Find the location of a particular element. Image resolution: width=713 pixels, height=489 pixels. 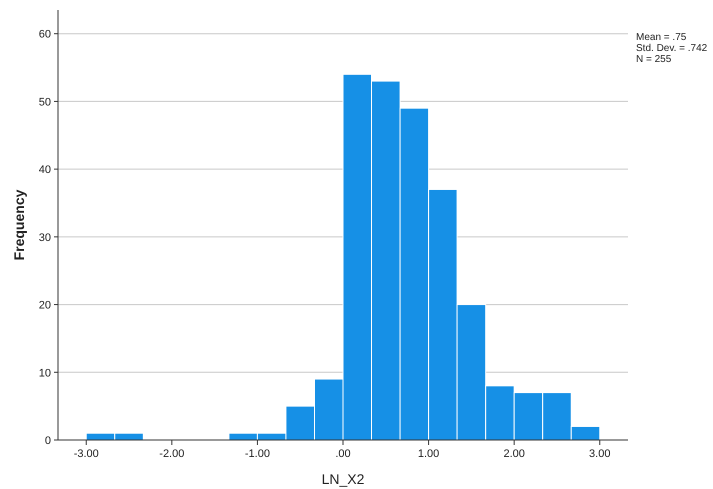

y-axis-title: Frequency is located at coordinates (19, 224).